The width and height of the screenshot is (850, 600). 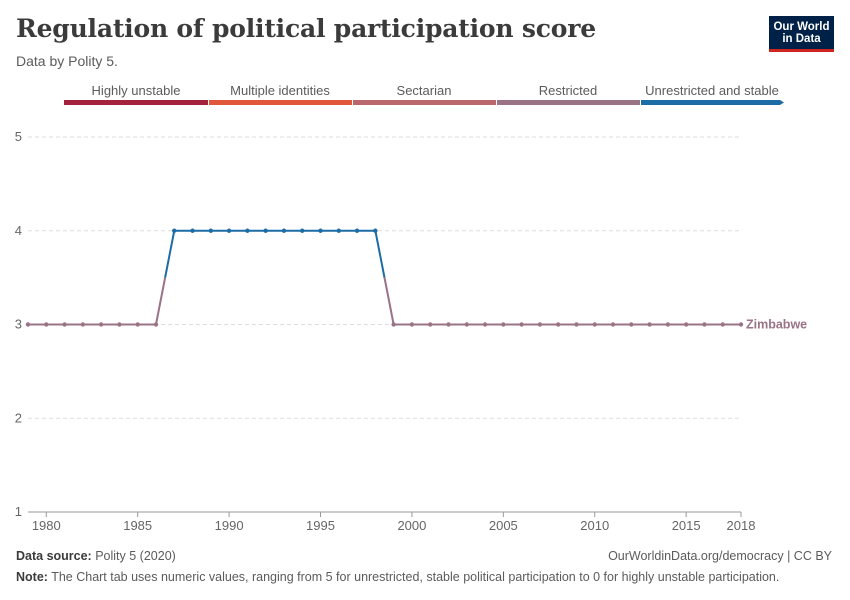 I want to click on legend-label-4: Unrestricted and stable, so click(x=712, y=90).